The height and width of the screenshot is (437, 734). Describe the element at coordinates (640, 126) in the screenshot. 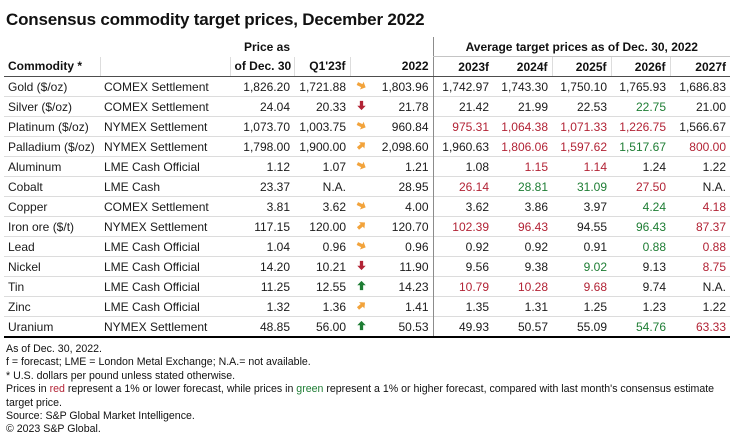

I see `target-2026f-value: 1,226.75` at that location.